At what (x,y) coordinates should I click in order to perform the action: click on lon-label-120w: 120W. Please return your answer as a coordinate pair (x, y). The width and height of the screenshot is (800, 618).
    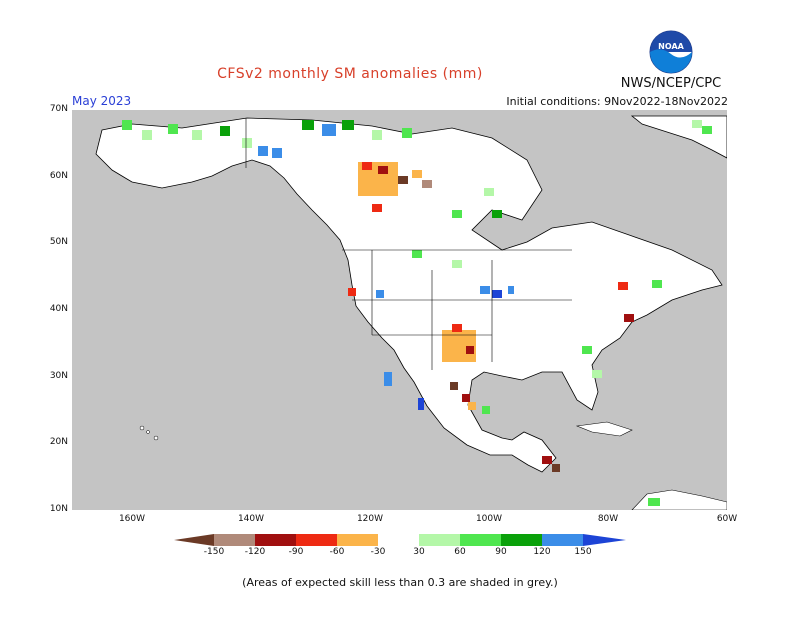
    Looking at the image, I should click on (370, 519).